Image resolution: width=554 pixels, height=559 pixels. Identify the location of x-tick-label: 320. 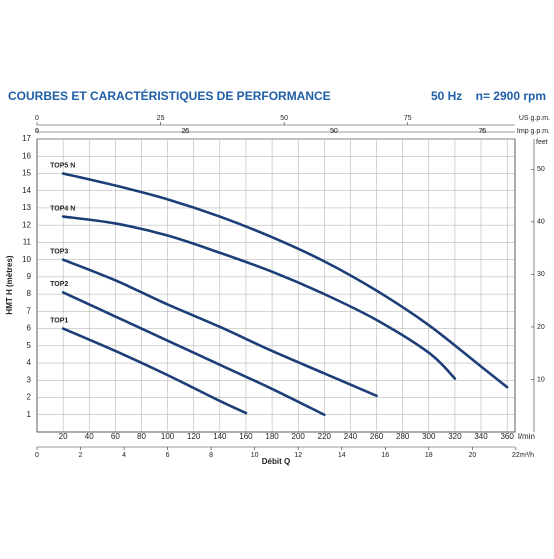
(455, 436).